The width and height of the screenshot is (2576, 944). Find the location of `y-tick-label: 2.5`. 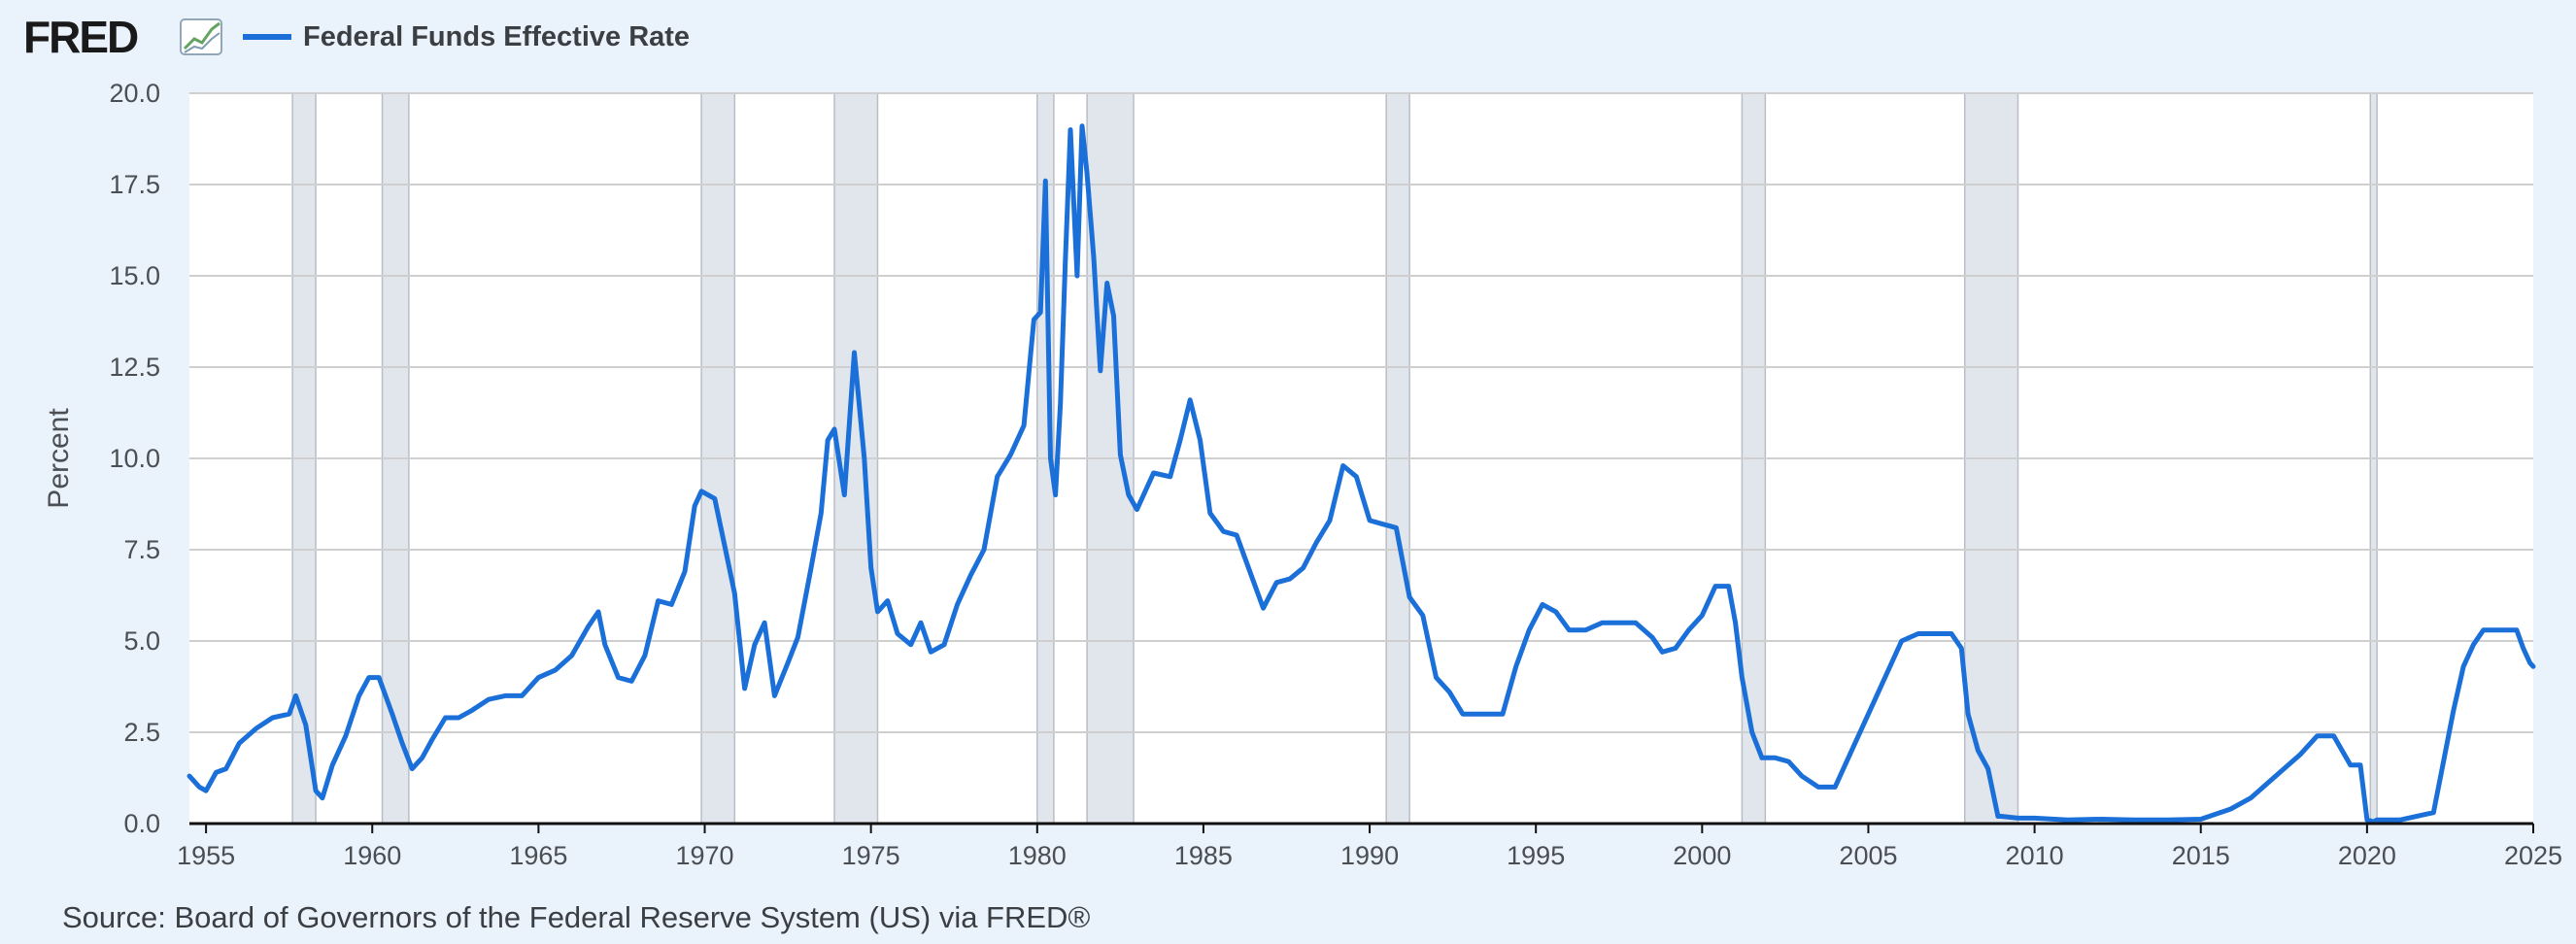

y-tick-label: 2.5 is located at coordinates (141, 732).